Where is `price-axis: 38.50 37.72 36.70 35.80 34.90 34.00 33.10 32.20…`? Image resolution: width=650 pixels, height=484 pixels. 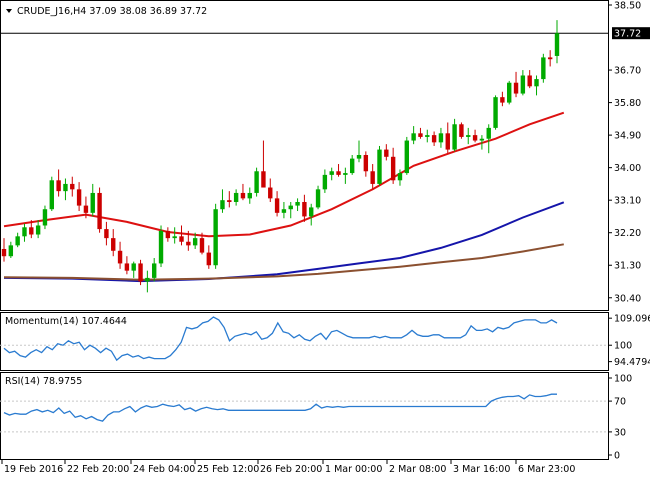 price-axis: 38.50 37.72 36.70 35.80 34.90 34.00 33.10 32.20… is located at coordinates (629, 152).